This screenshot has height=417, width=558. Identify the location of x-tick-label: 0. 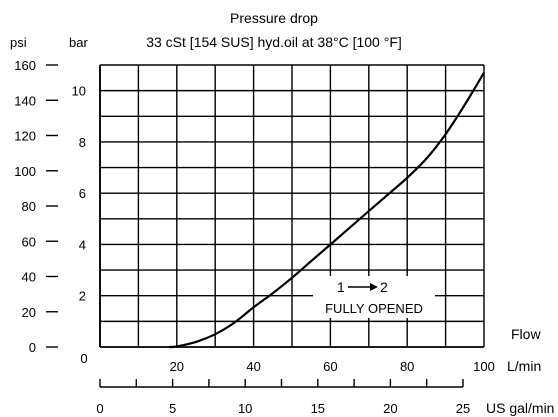
(83, 358).